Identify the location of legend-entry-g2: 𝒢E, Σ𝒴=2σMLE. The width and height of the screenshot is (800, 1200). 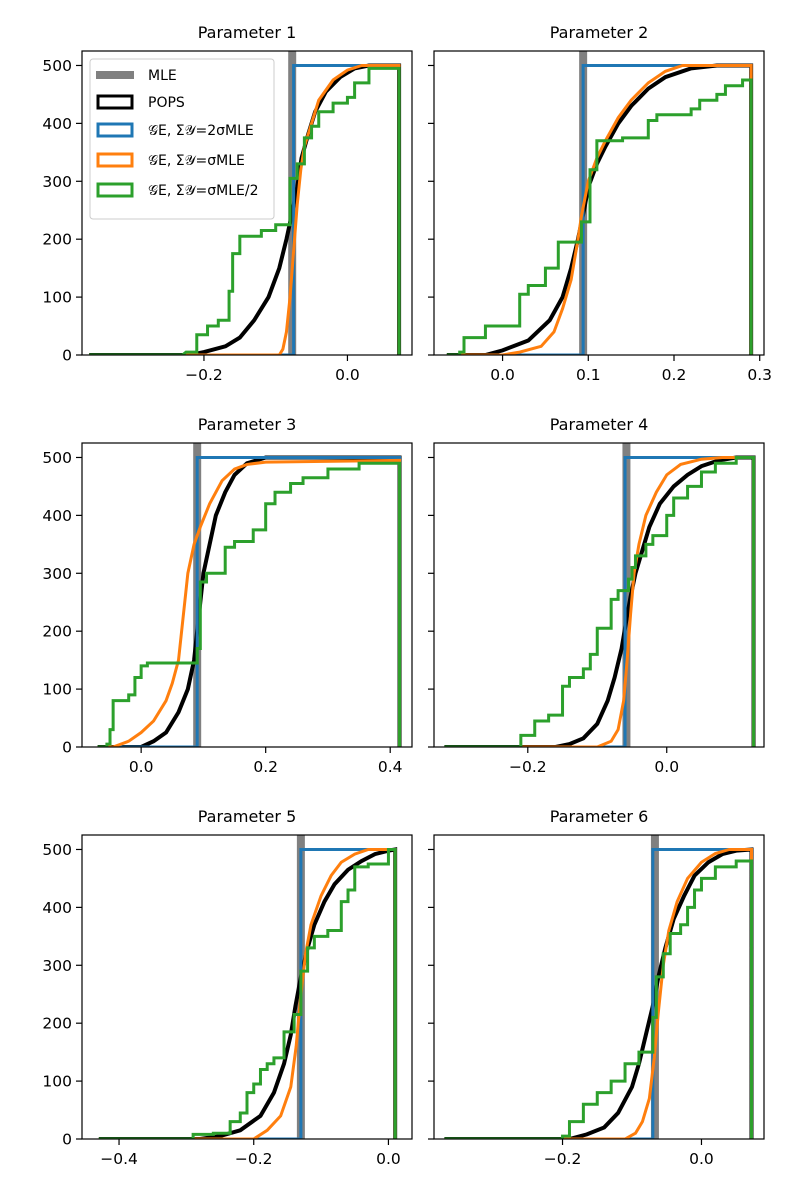
(175, 130).